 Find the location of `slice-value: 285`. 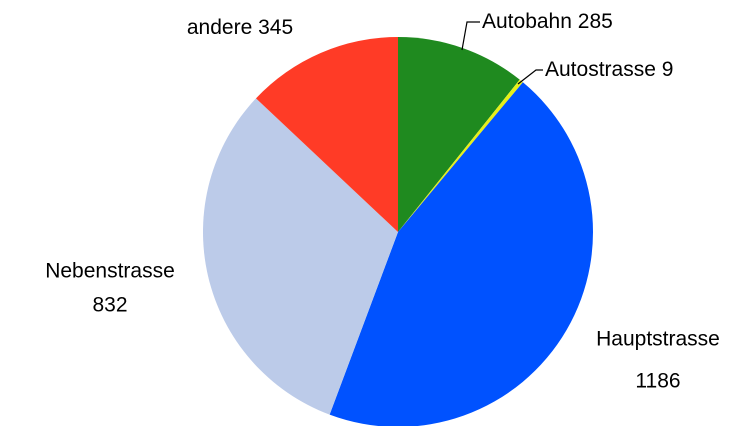

slice-value: 285 is located at coordinates (595, 21).